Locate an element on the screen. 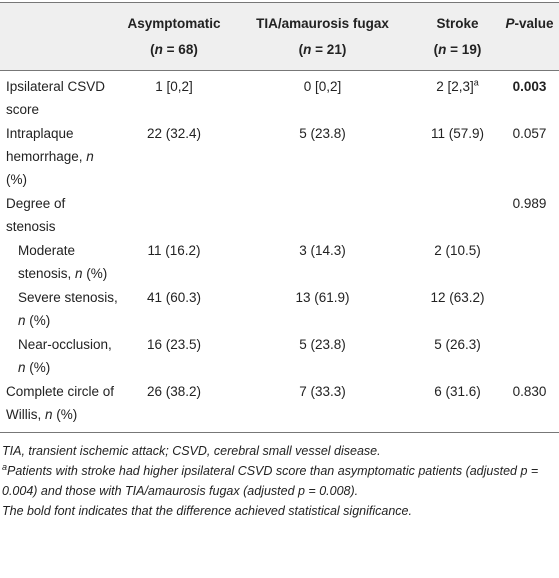 The width and height of the screenshot is (559, 578). header-cell: Stroke (n = 19) is located at coordinates (457, 37).